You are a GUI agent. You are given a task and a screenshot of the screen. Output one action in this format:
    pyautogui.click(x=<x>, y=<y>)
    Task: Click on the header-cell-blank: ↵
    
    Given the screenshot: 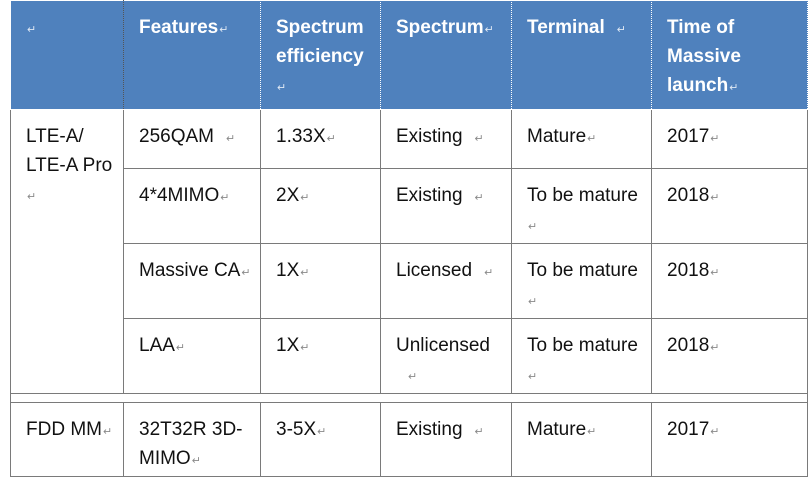 What is the action you would take?
    pyautogui.click(x=67, y=55)
    